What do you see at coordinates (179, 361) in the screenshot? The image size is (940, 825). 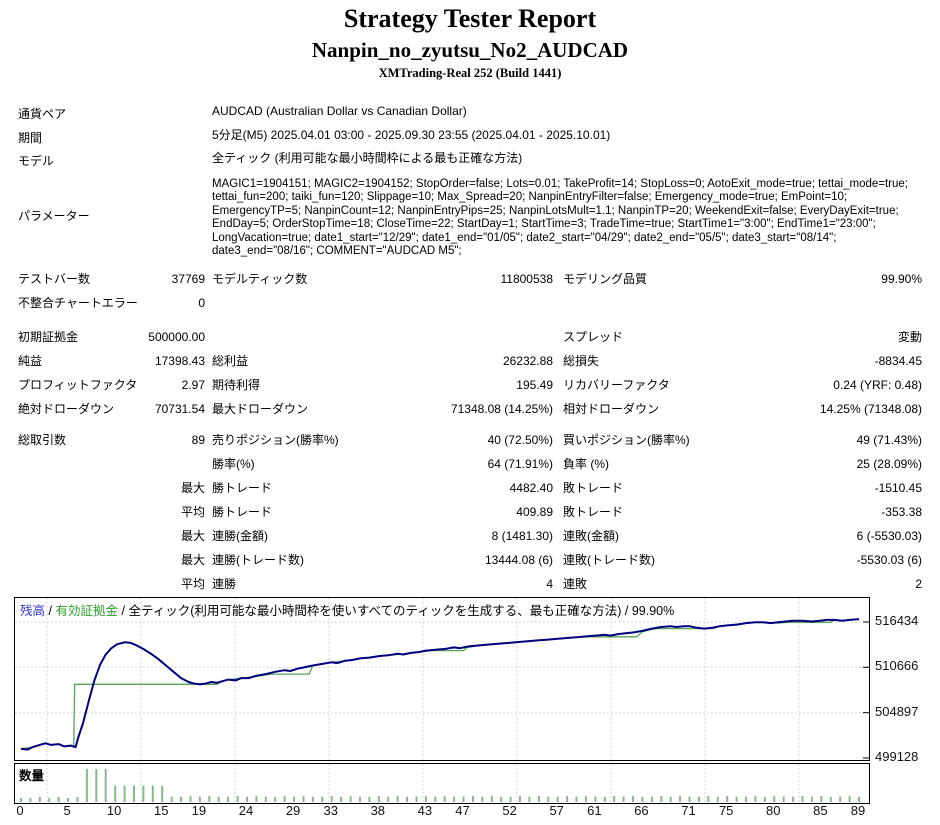 I see `stat-value: 17398.43` at bounding box center [179, 361].